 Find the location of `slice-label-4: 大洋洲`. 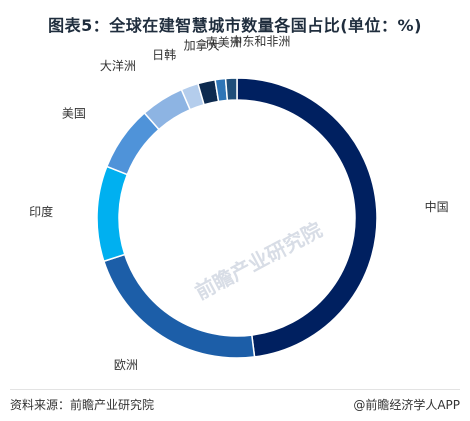

slice-label-4: 大洋洲 is located at coordinates (118, 65).